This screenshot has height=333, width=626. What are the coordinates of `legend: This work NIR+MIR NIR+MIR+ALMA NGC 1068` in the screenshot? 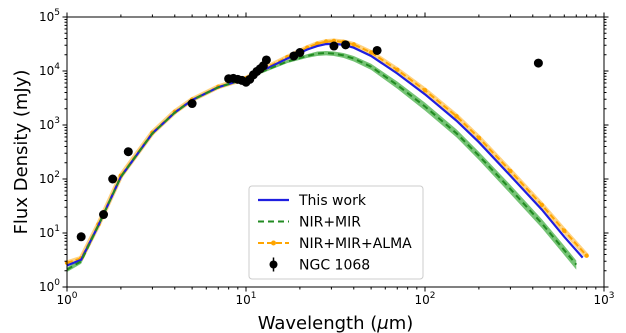 It's located at (336, 232).